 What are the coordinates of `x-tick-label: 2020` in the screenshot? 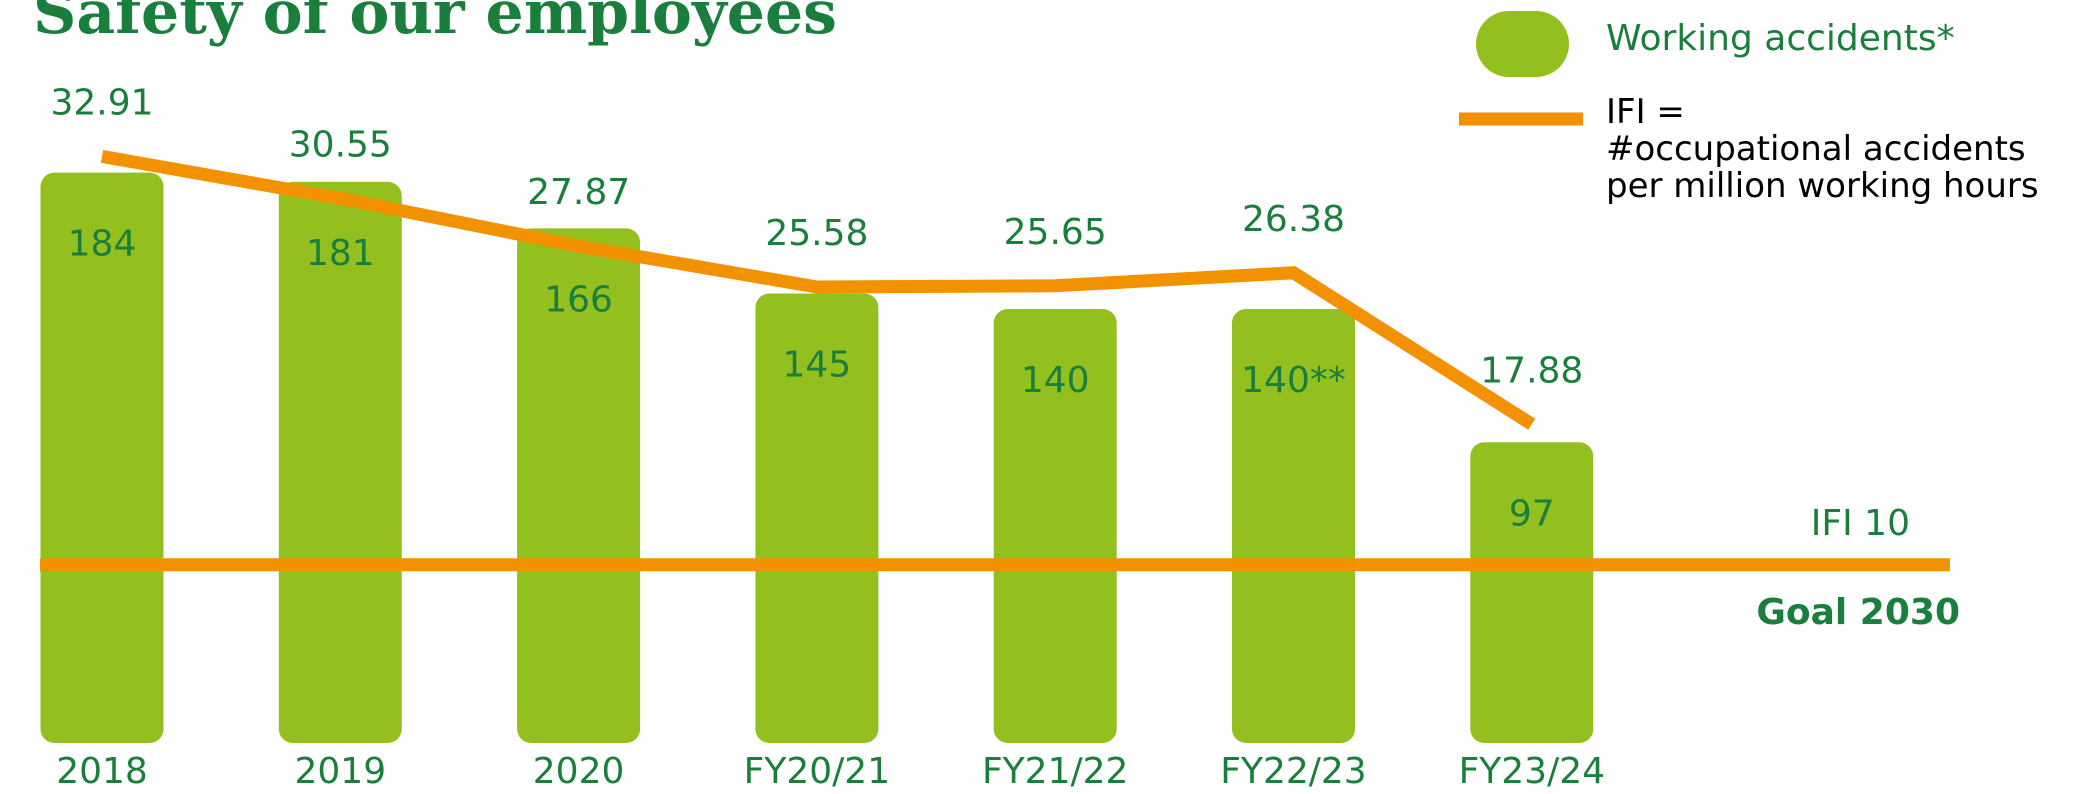 It's located at (579, 771).